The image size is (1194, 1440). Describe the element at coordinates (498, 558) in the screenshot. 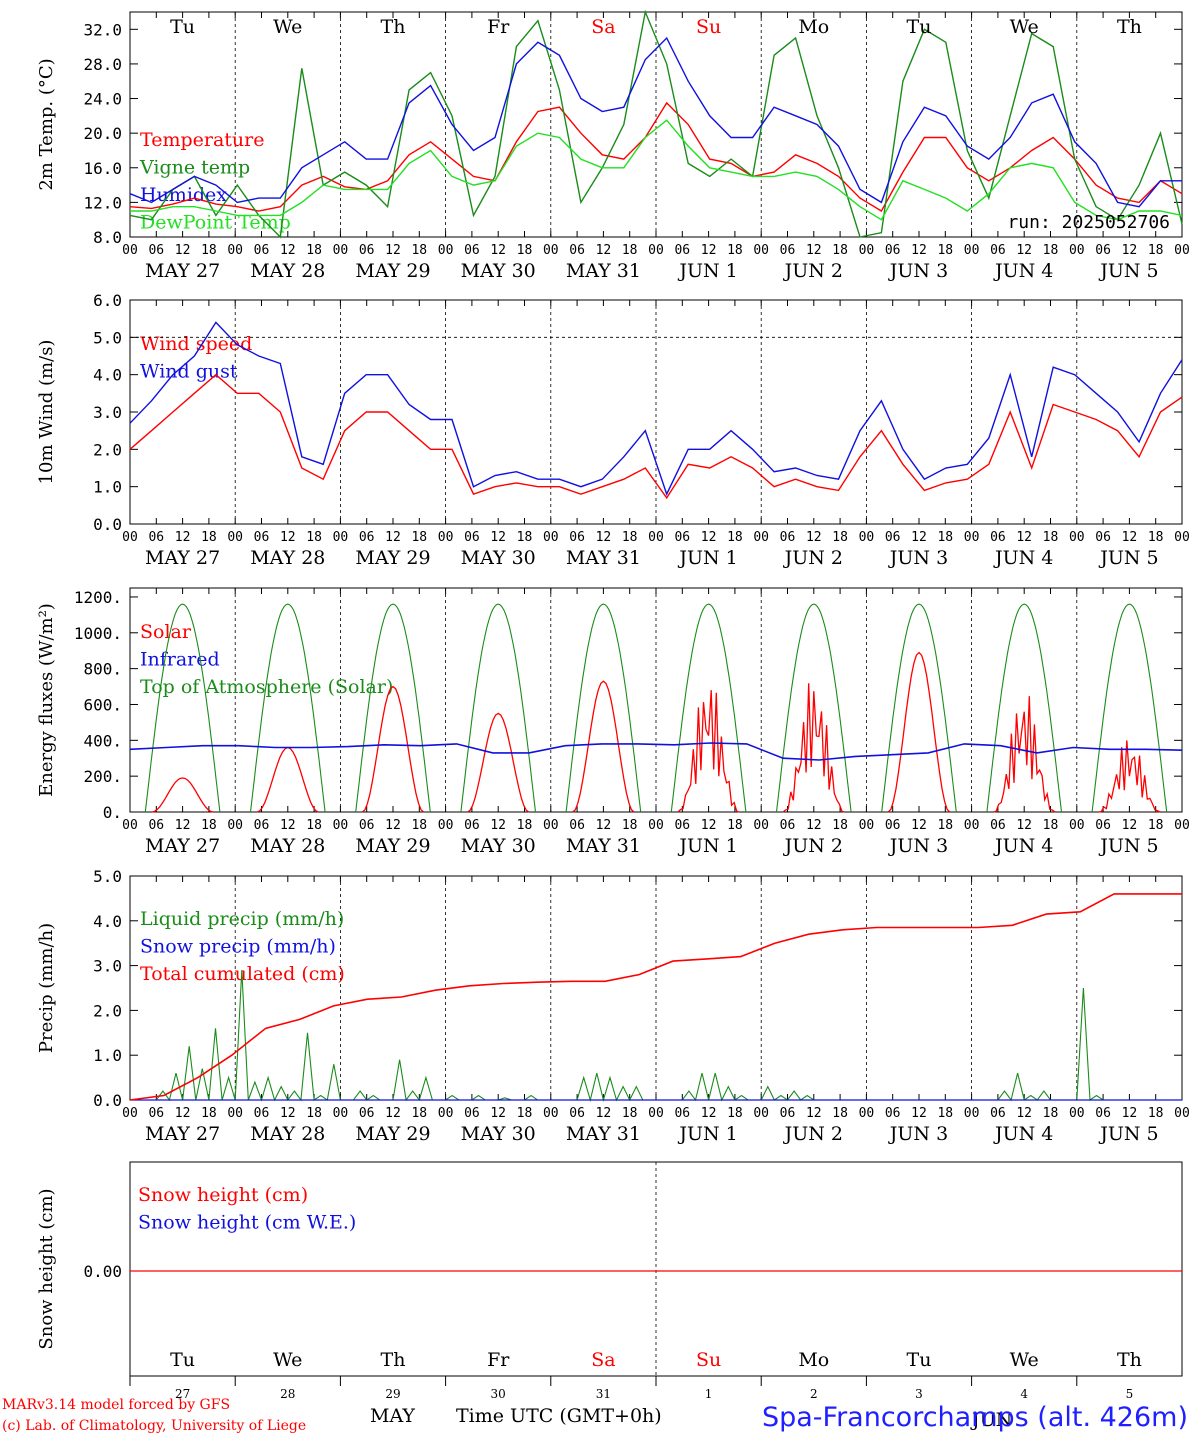

I see `date-label: MAY 30` at that location.